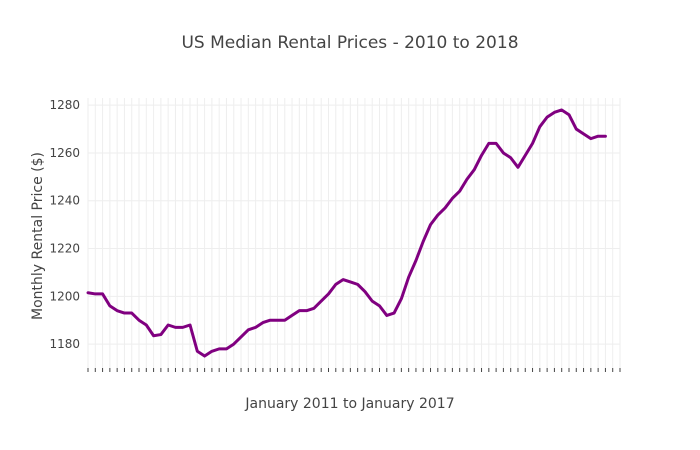 The height and width of the screenshot is (450, 700). What do you see at coordinates (354, 370) in the screenshot?
I see `x-axis-ticks` at bounding box center [354, 370].